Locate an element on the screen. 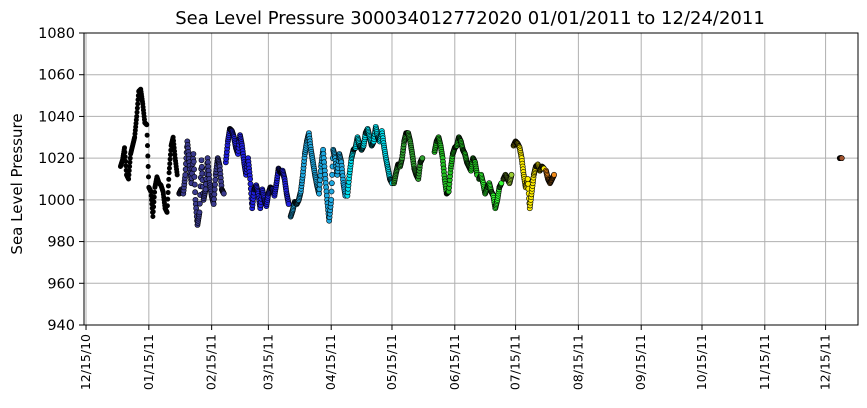 This screenshot has height=408, width=867. x-tick-label: 05/15/11 is located at coordinates (391, 362).